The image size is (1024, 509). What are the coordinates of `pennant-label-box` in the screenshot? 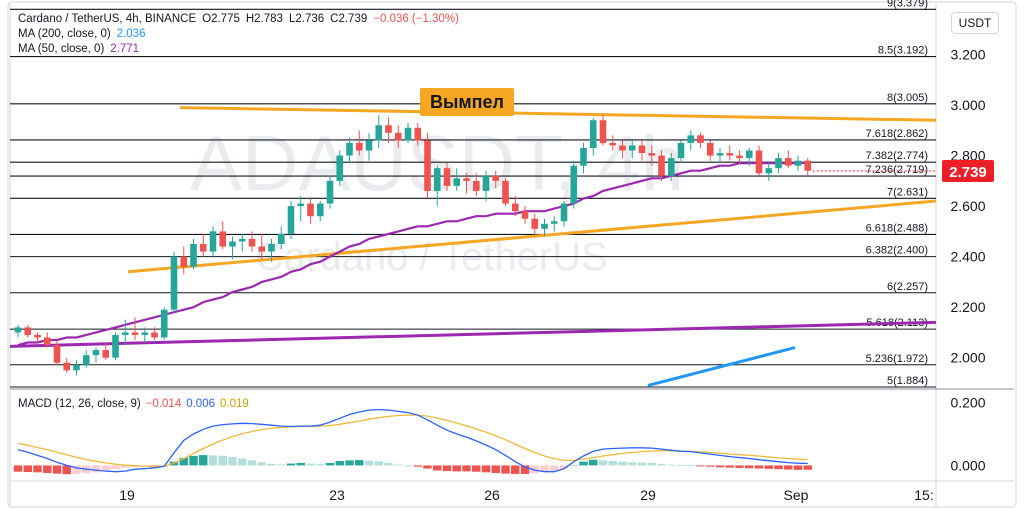 It's located at (467, 102).